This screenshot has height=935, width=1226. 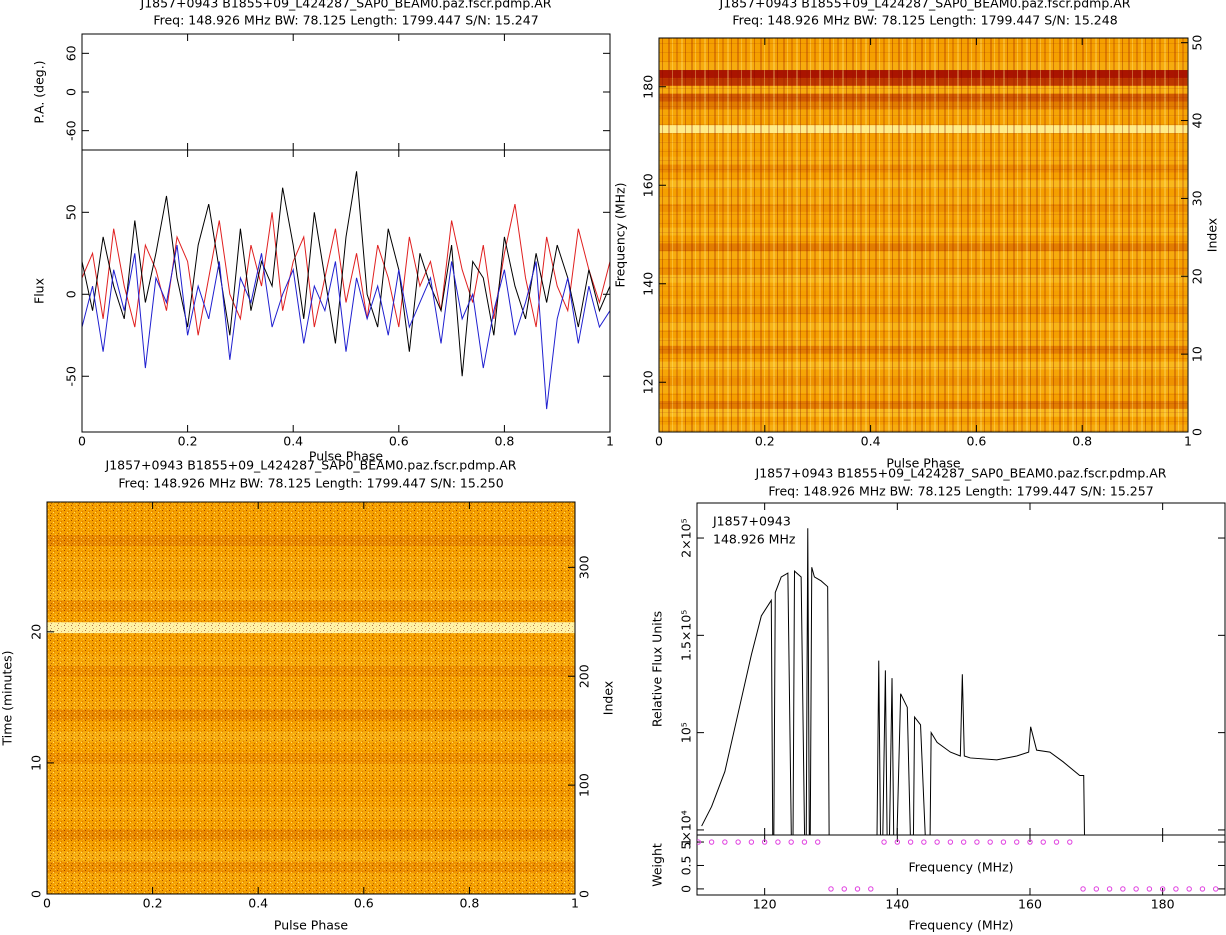 What do you see at coordinates (648, 87) in the screenshot?
I see `y-tick-label: 180` at bounding box center [648, 87].